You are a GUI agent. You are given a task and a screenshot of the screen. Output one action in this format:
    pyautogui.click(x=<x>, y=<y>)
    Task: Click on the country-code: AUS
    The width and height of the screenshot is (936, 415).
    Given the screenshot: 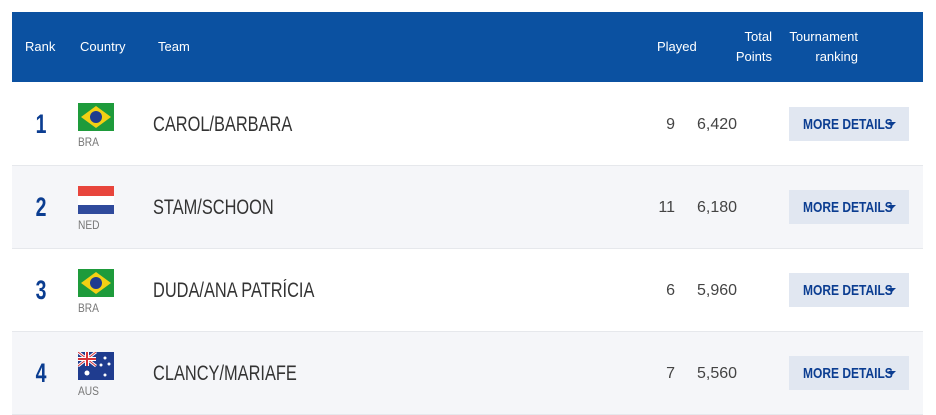 What is the action you would take?
    pyautogui.click(x=88, y=391)
    